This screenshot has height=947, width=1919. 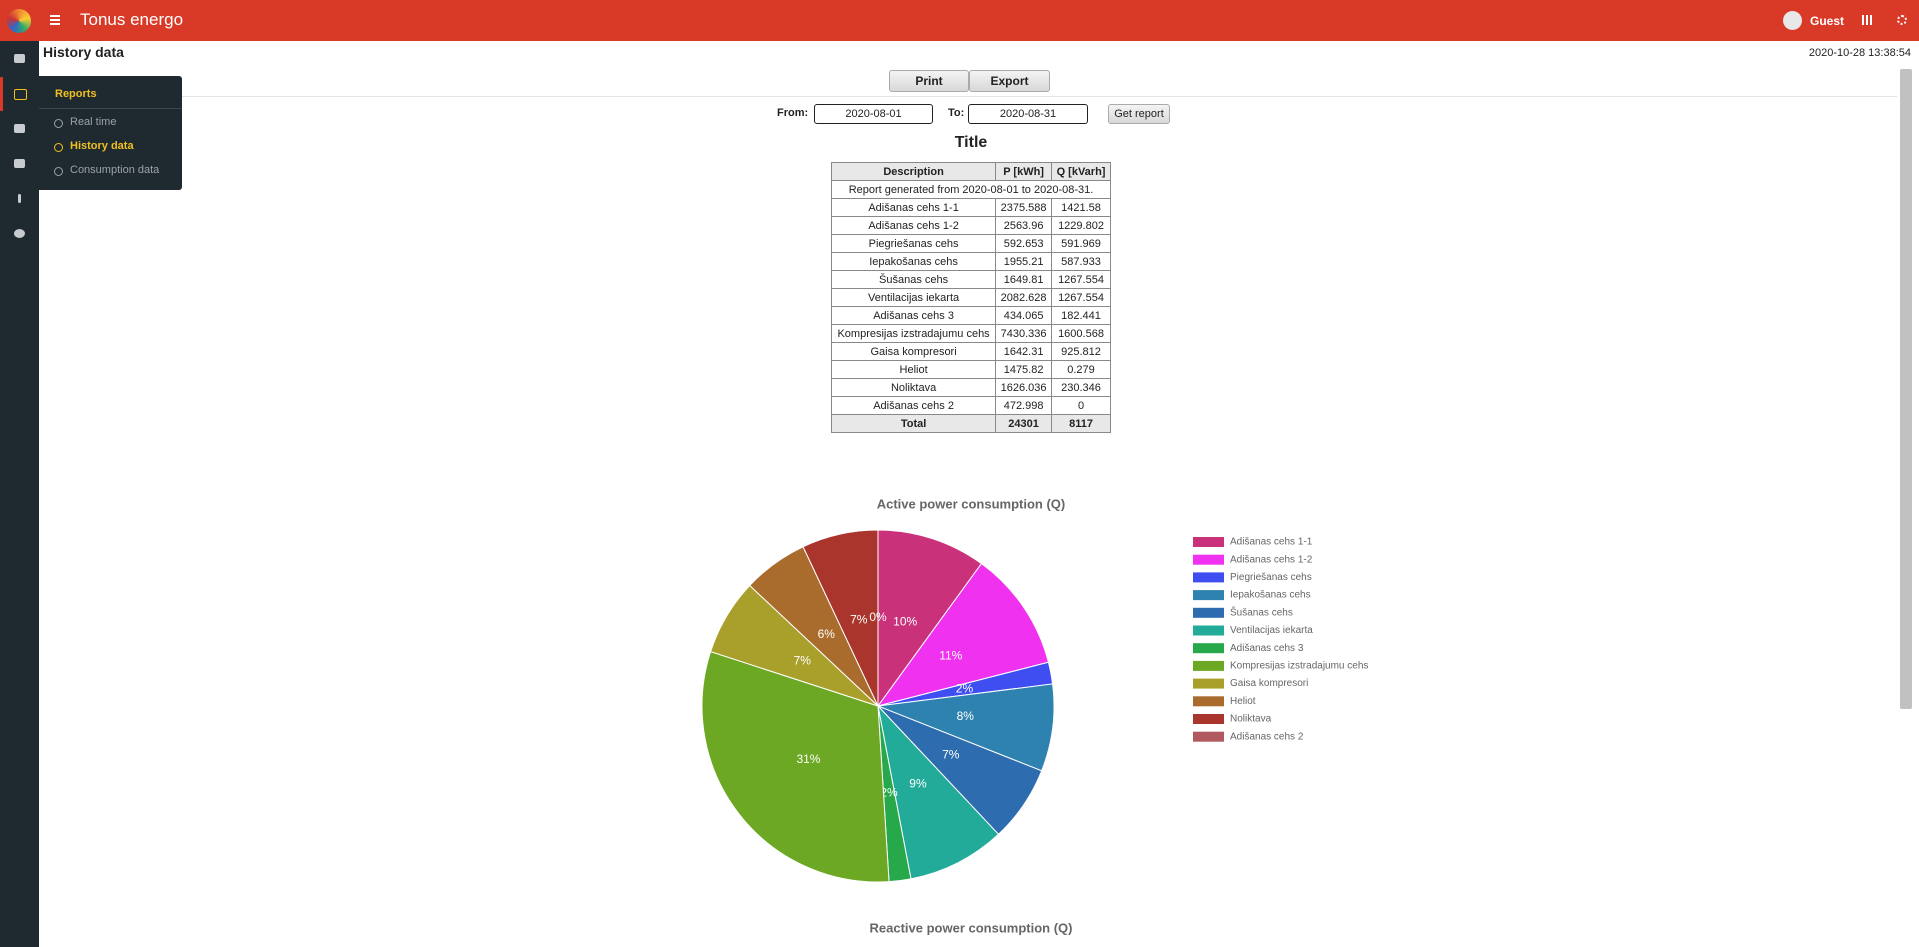 I want to click on table-cell: 2082.628, so click(x=1024, y=297).